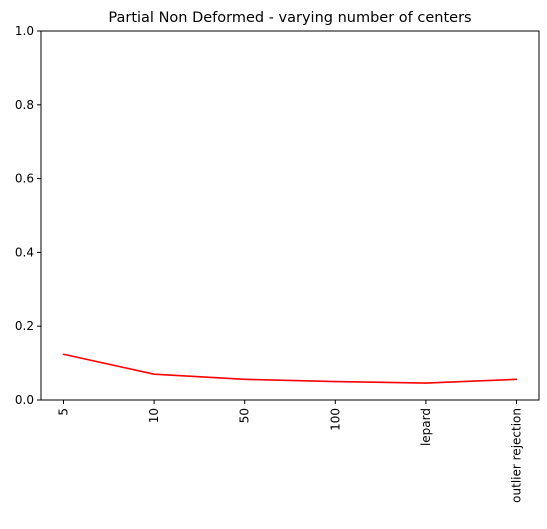 The width and height of the screenshot is (547, 529). Describe the element at coordinates (517, 455) in the screenshot. I see `x-tick-label: outlier rejection` at that location.